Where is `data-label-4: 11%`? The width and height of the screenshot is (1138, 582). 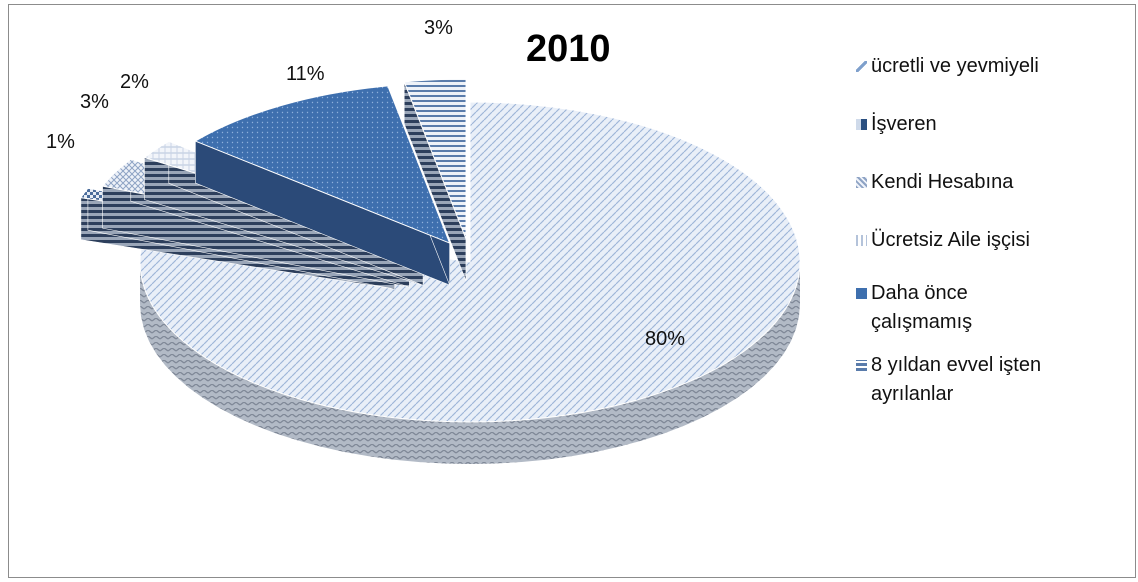
data-label-4: 11% is located at coordinates (305, 74).